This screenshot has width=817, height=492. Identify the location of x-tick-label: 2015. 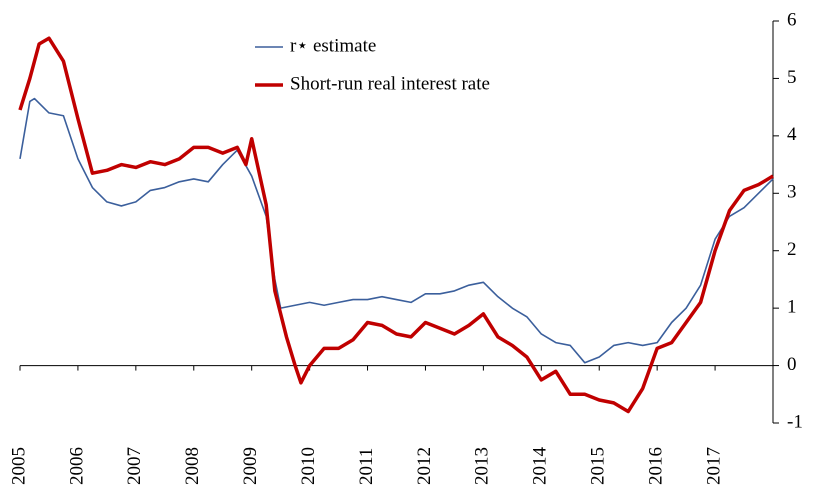
(598, 466).